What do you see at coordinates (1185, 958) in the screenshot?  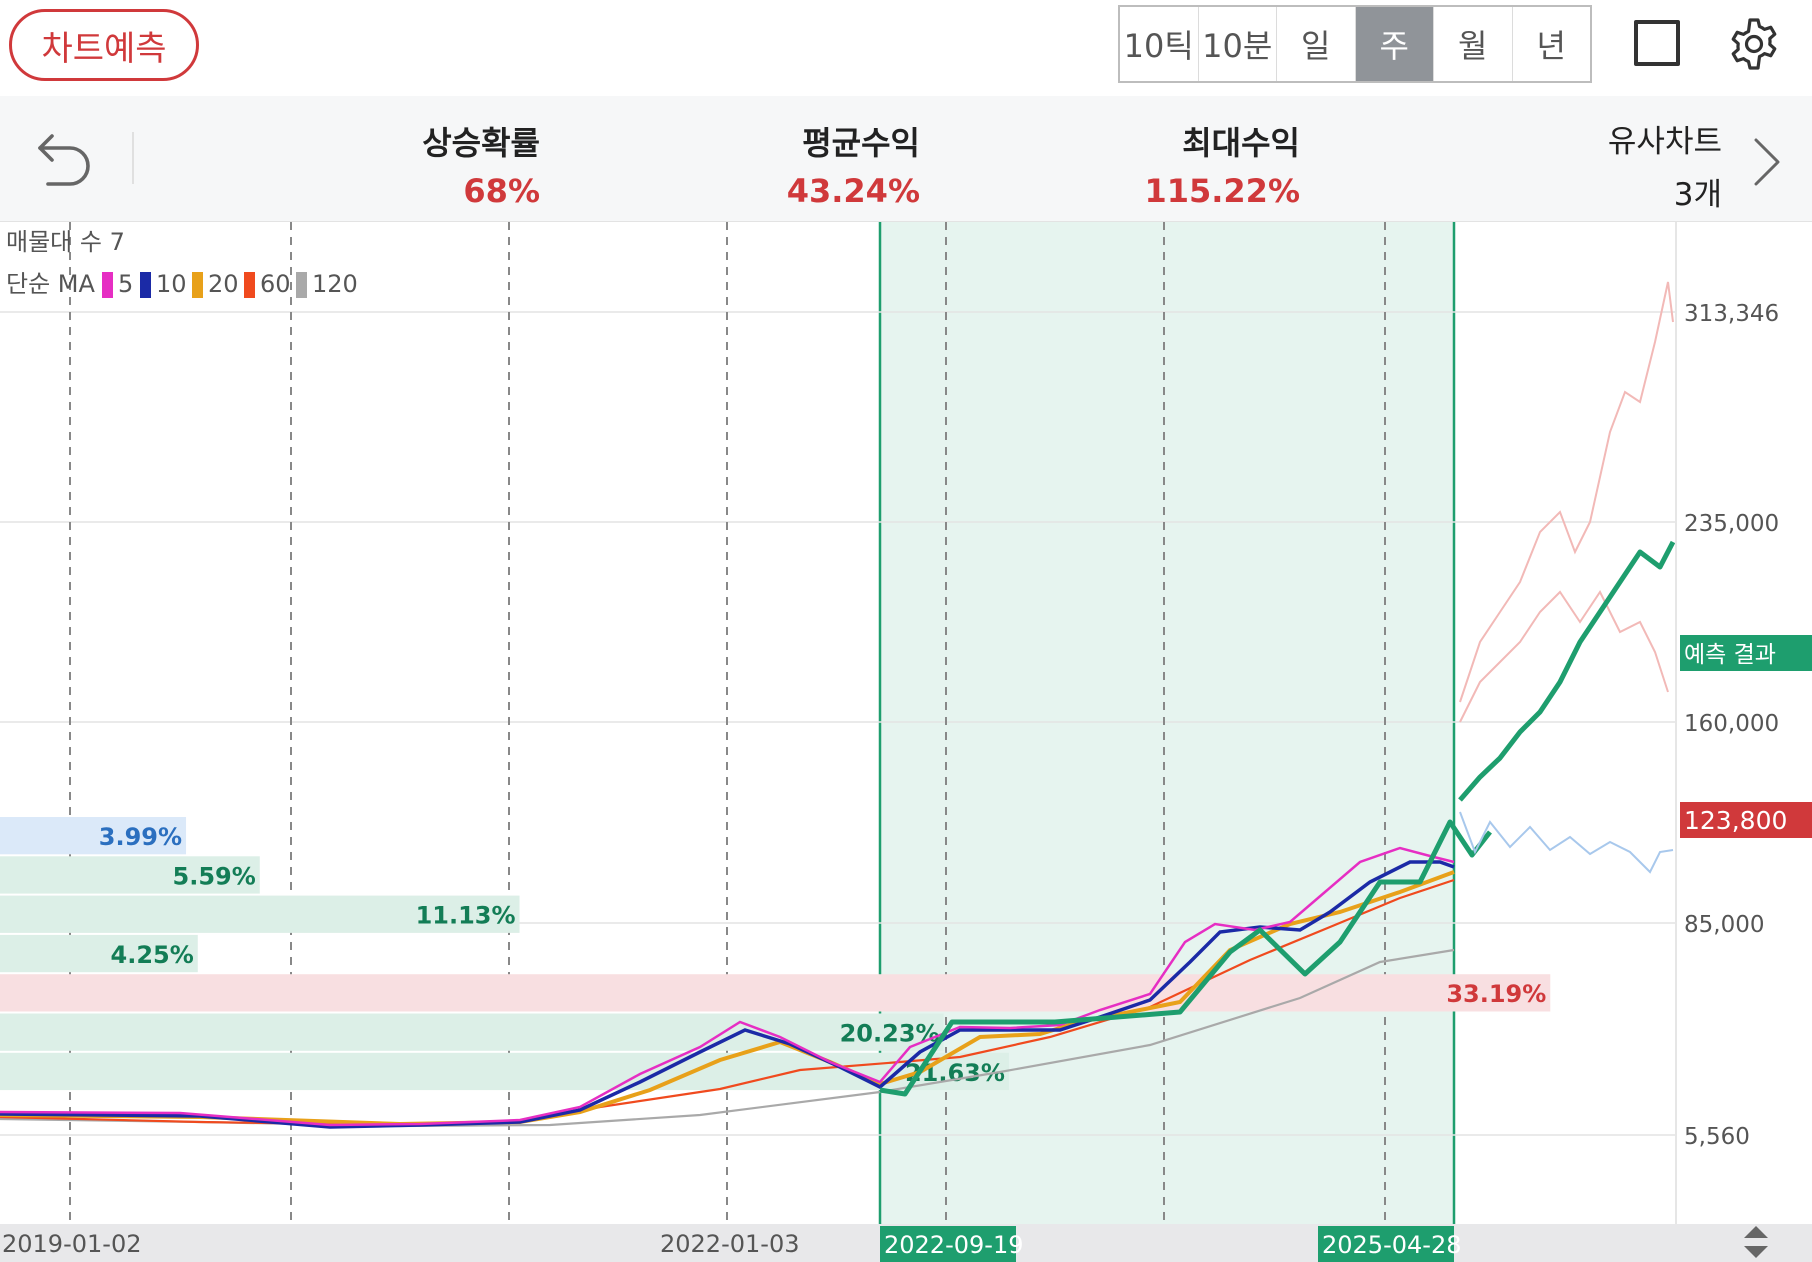 I see `analog-pattern-line` at bounding box center [1185, 958].